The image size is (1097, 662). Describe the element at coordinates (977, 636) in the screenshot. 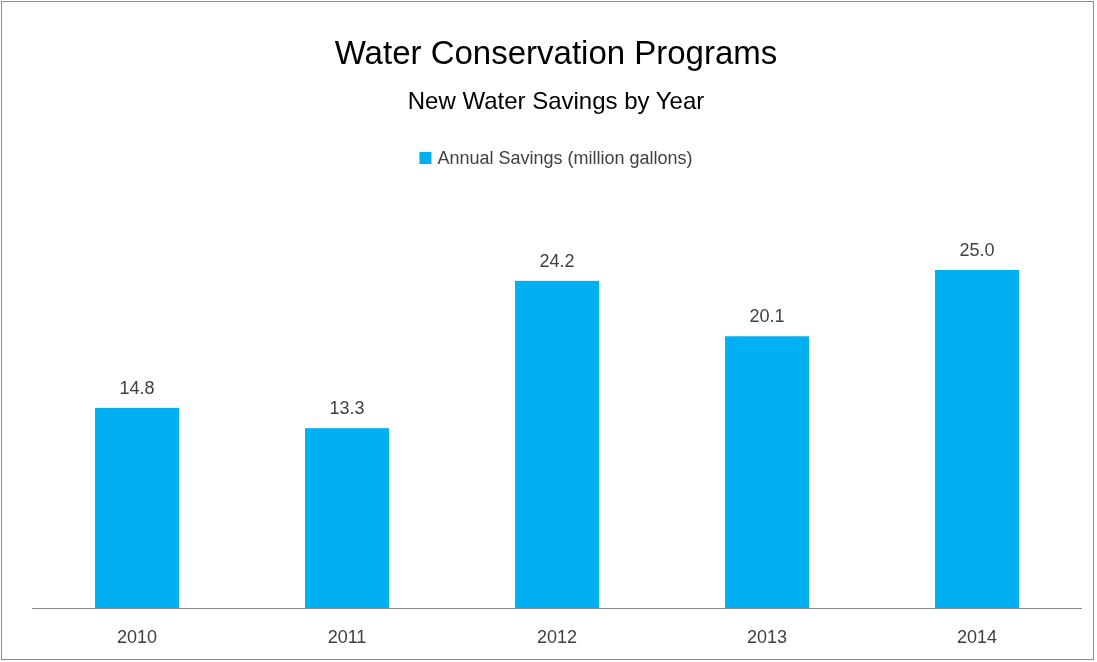

I see `x-tick-label: 2014` at that location.